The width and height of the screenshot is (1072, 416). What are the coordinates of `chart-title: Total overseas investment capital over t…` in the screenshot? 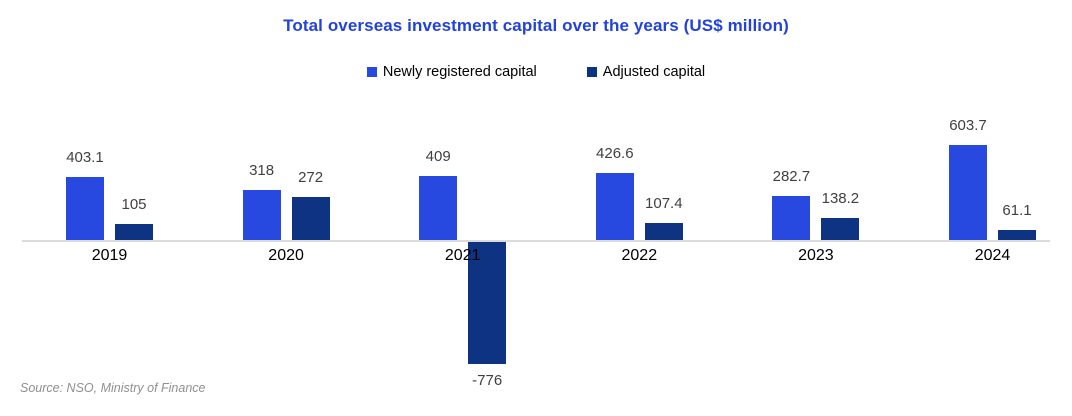 It's located at (536, 25).